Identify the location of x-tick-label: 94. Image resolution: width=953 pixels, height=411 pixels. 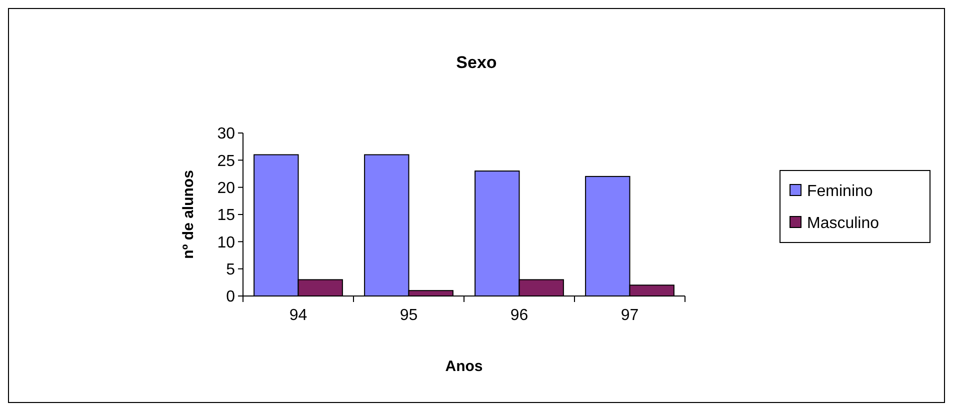
(298, 315).